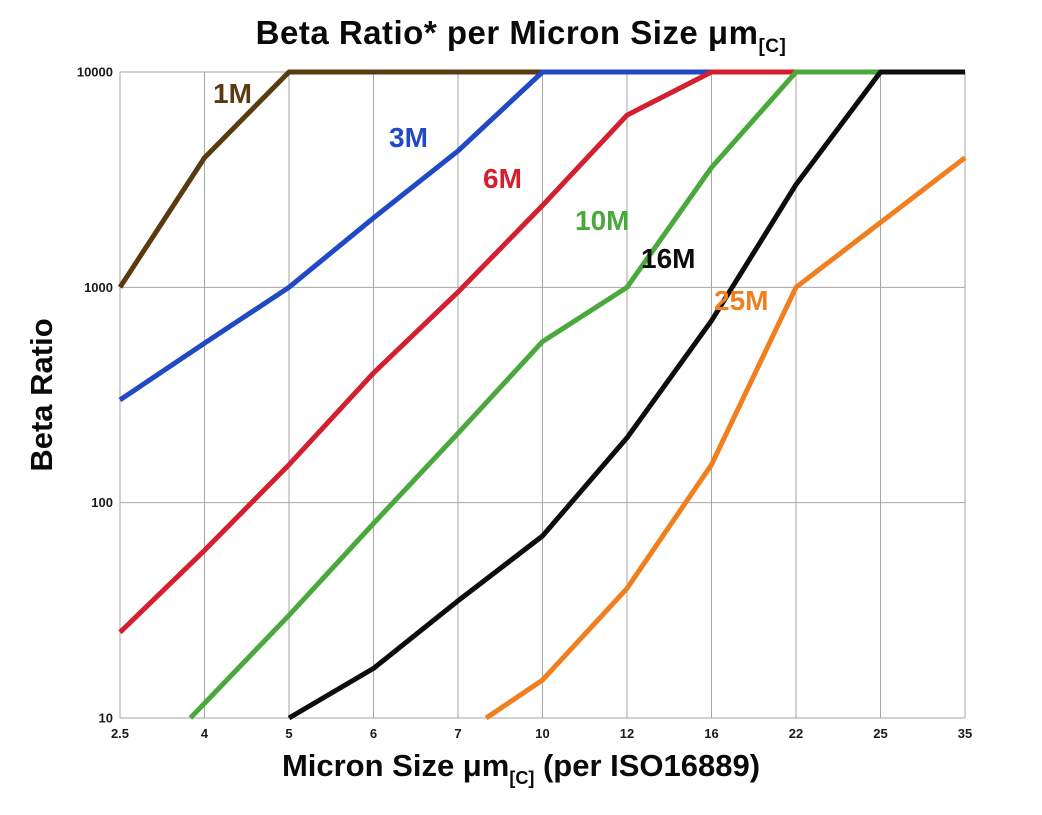 Image resolution: width=1042 pixels, height=815 pixels. I want to click on series-label-1m: 1M, so click(232, 93).